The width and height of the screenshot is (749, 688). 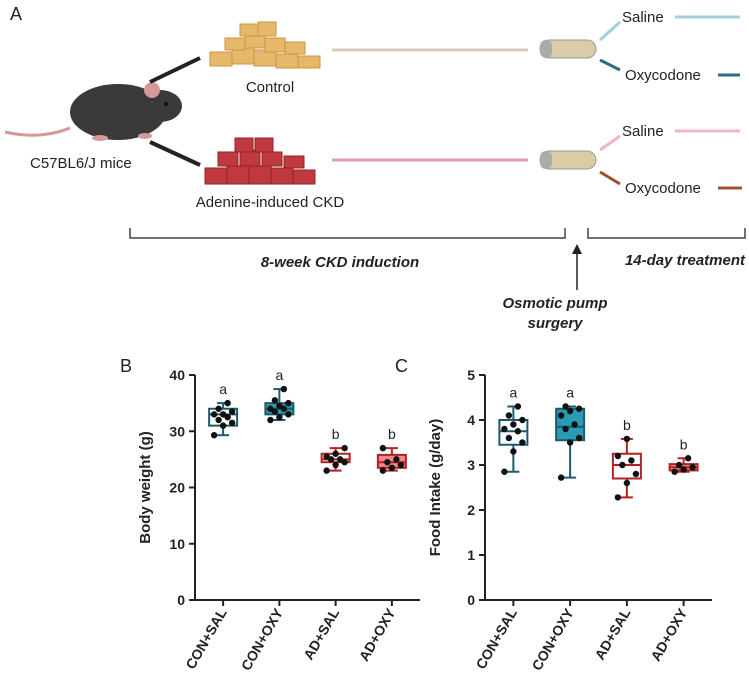 What do you see at coordinates (265, 45) in the screenshot?
I see `control-pellets` at bounding box center [265, 45].